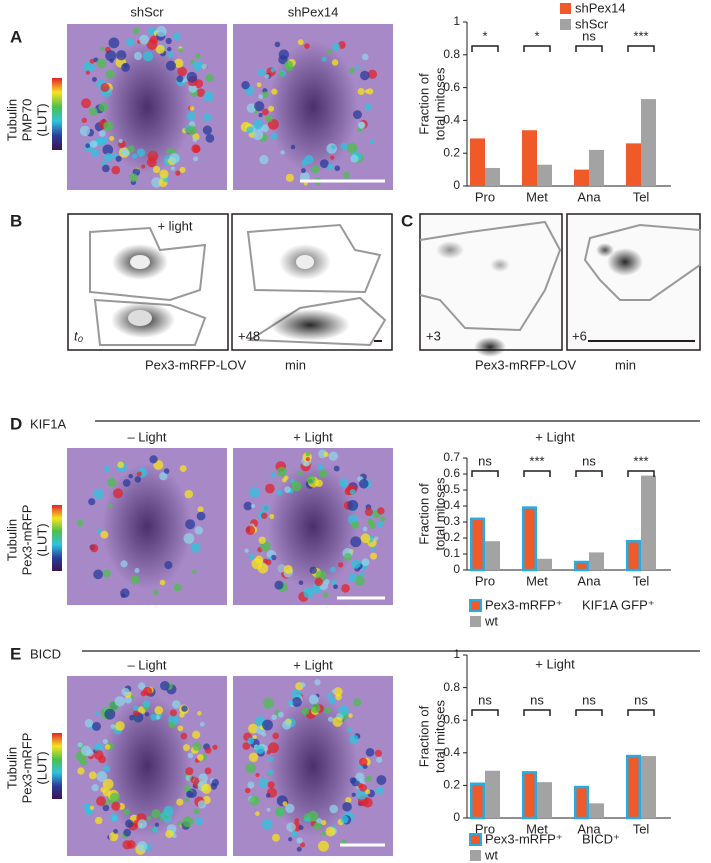  Describe the element at coordinates (439, 513) in the screenshot. I see `y-axis-label: total mitoses` at that location.